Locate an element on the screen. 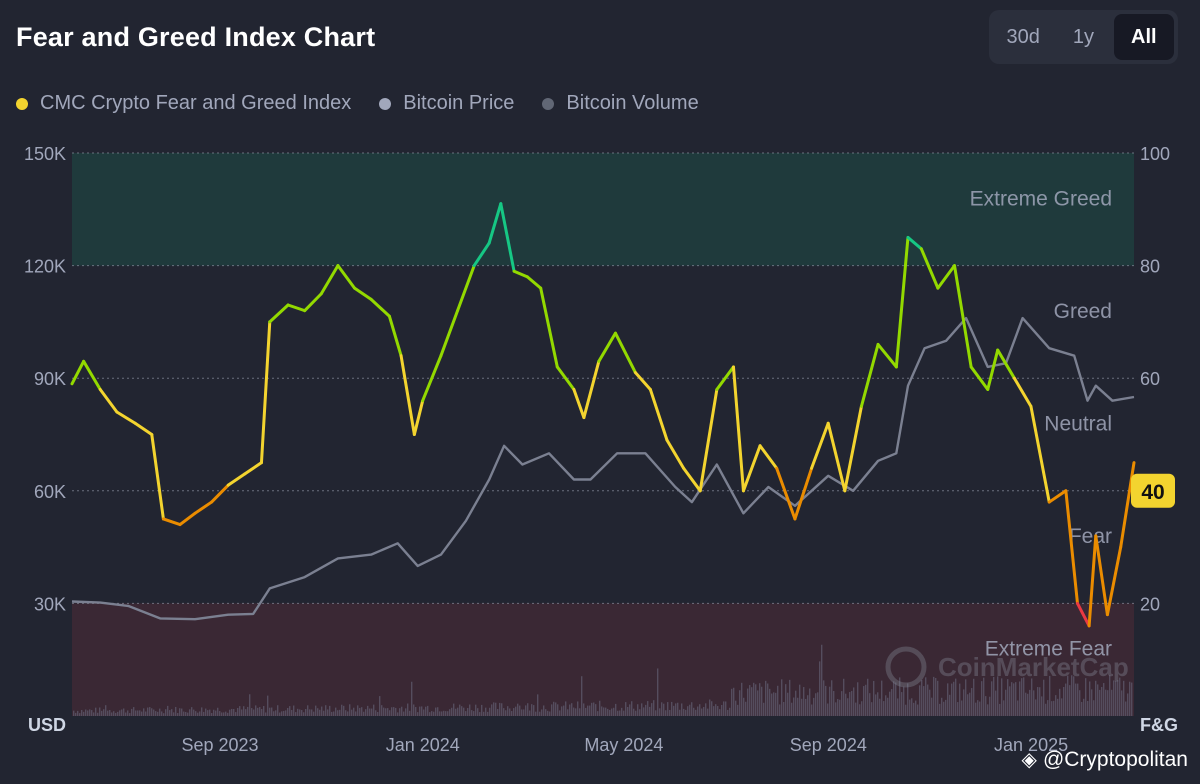  left-axis-tick-label: 120K is located at coordinates (45, 267).